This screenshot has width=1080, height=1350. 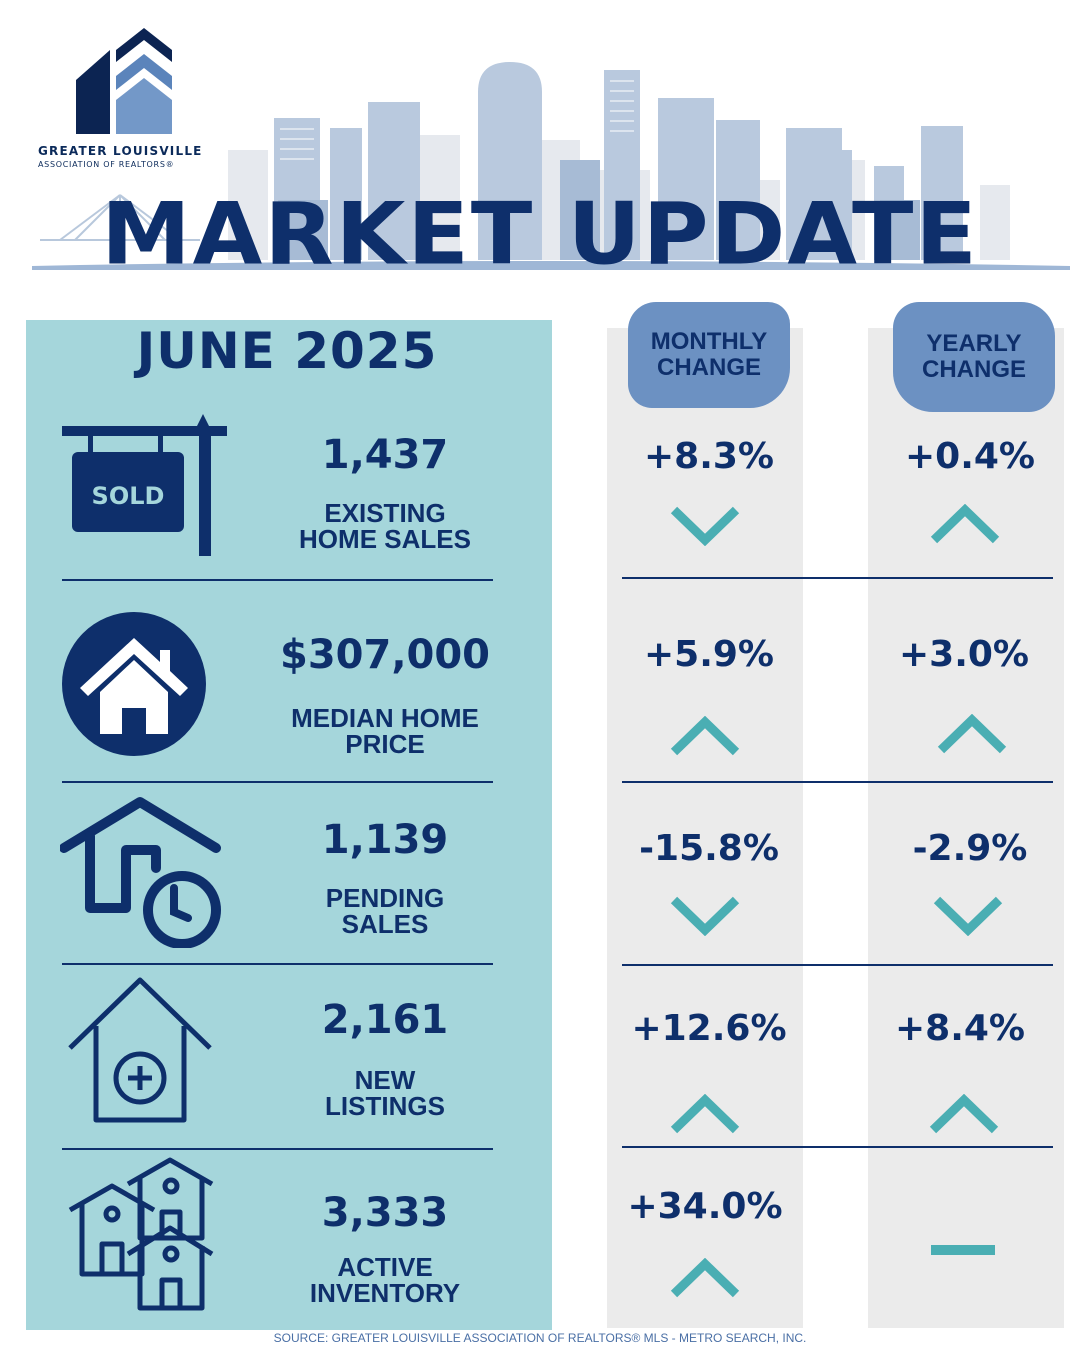 I want to click on existing-sales-label: EXISTING HOME SALES, so click(x=385, y=526).